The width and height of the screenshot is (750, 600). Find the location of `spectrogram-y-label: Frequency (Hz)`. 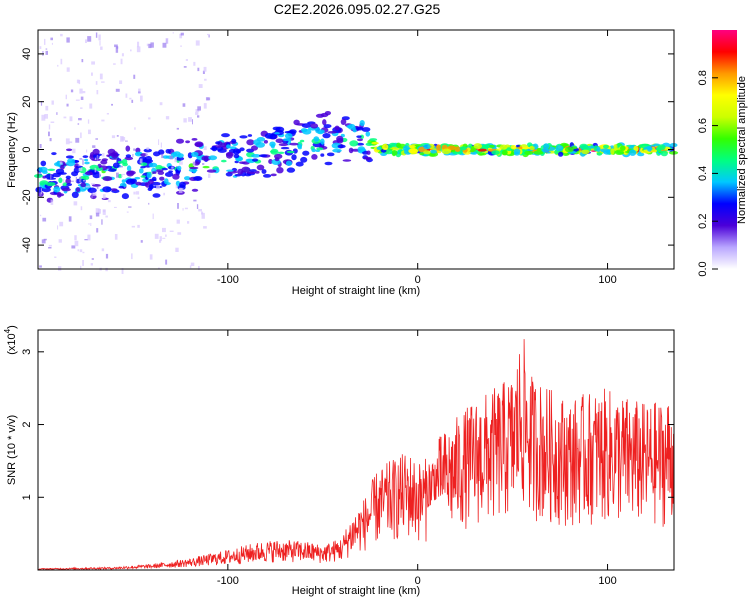

spectrogram-y-label: Frequency (Hz) is located at coordinates (12, 150).